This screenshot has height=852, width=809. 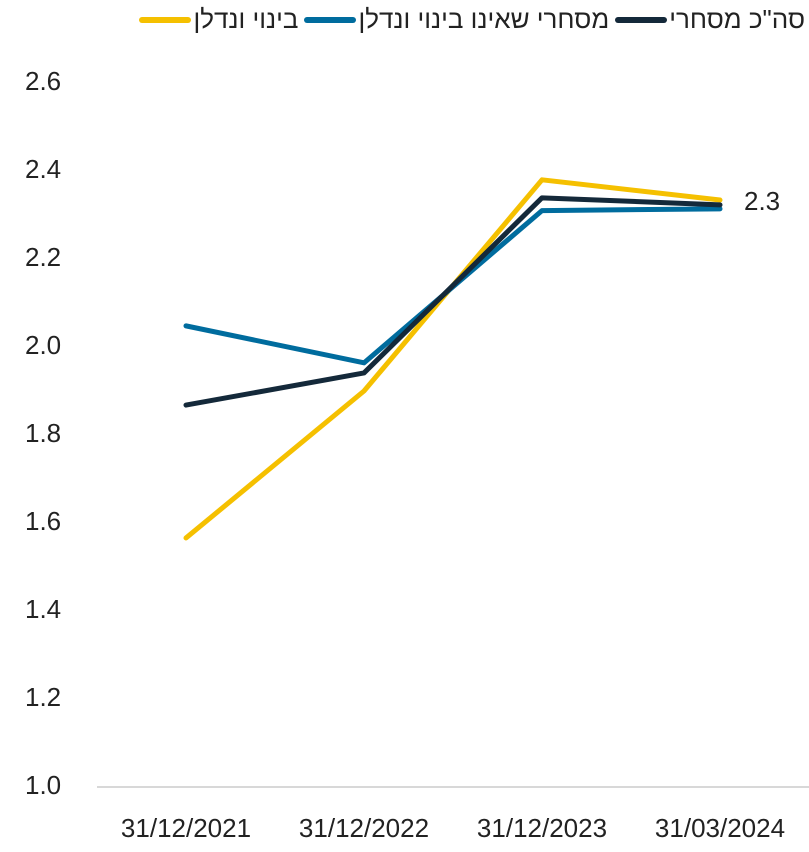 I want to click on y-tick-label: 2.2, so click(x=43, y=257).